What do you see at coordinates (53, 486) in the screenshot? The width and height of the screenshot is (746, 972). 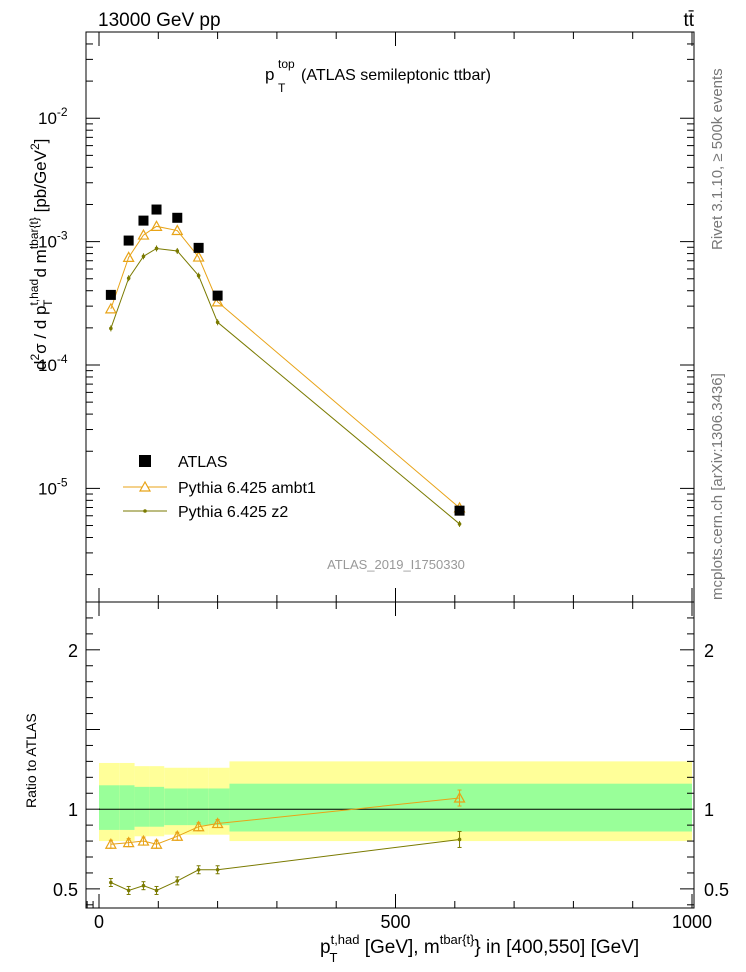 I see `y-tick-label: 10⁻⁵` at bounding box center [53, 486].